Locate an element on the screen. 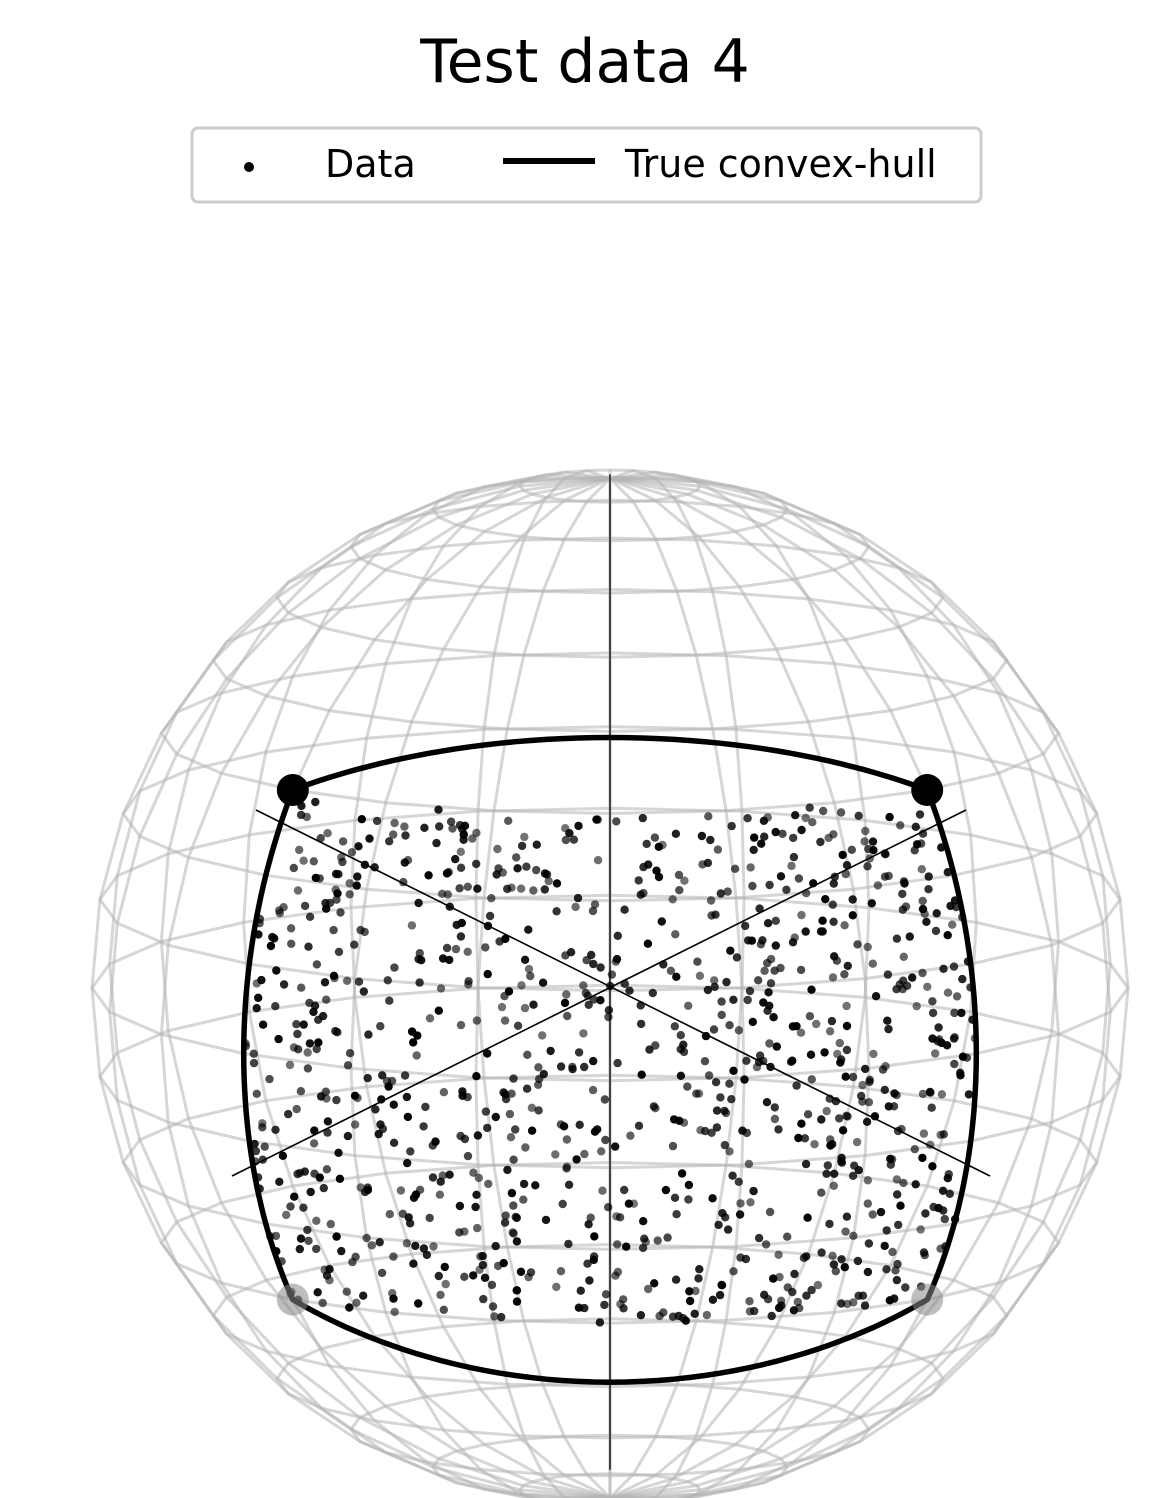 The height and width of the screenshot is (1498, 1171). legend: Data True convex-hull is located at coordinates (586, 165).